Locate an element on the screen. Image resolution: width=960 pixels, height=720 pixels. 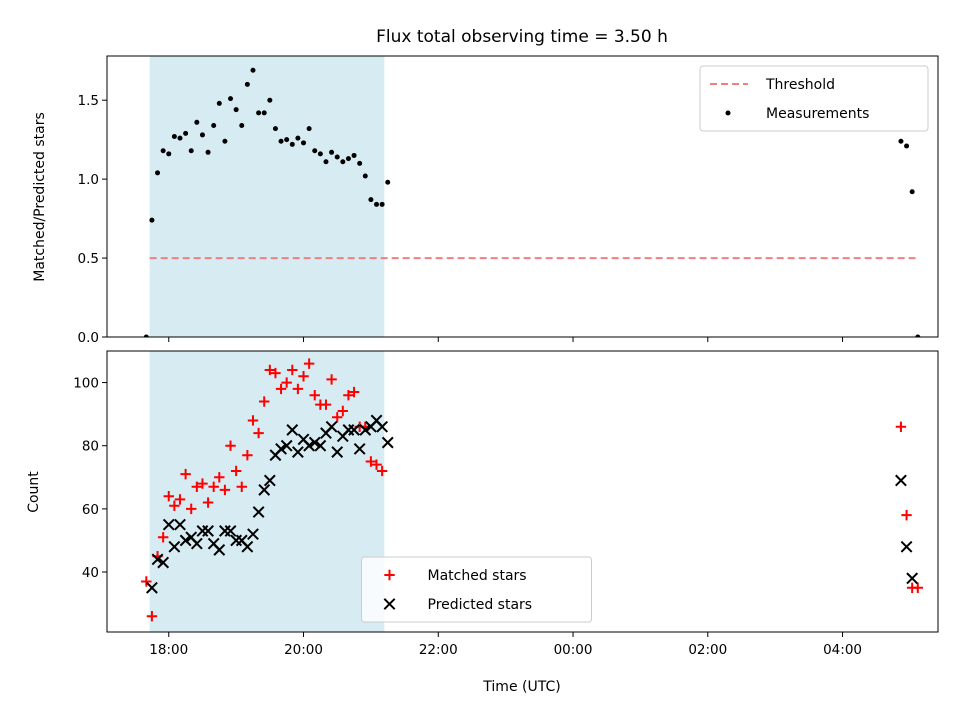
x-tick-label: 18:00 is located at coordinates (168, 650).